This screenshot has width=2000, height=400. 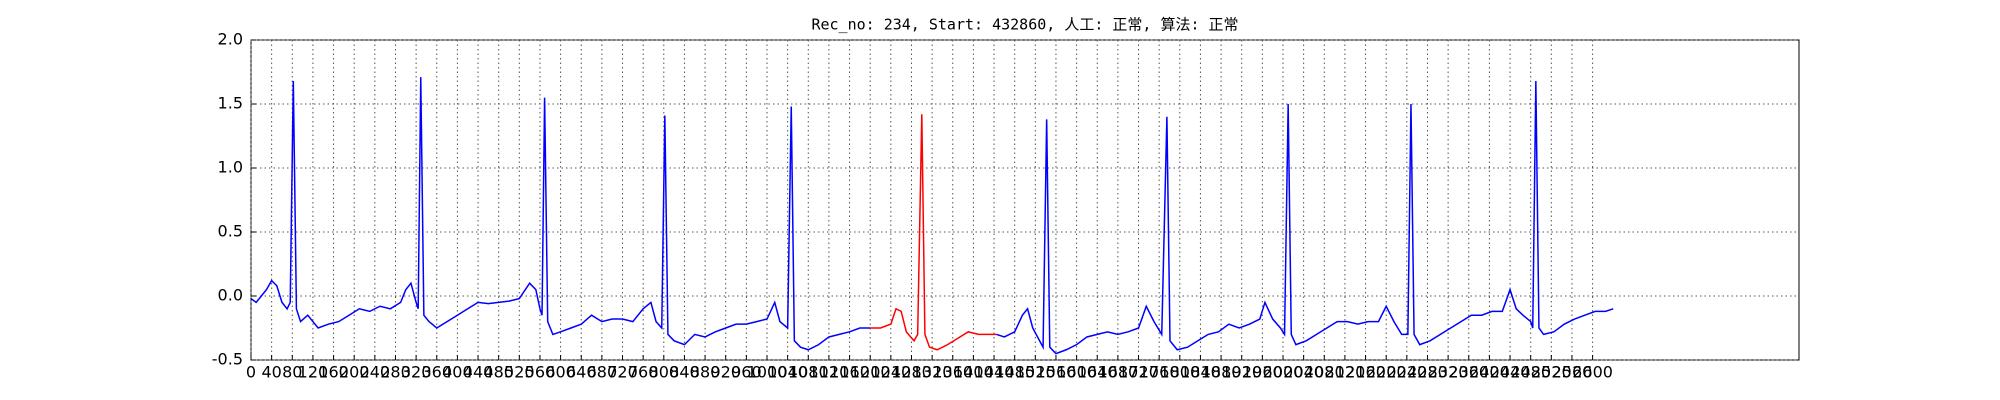 What do you see at coordinates (767, 372) in the screenshot?
I see `x-tick-label: 1000` at bounding box center [767, 372].